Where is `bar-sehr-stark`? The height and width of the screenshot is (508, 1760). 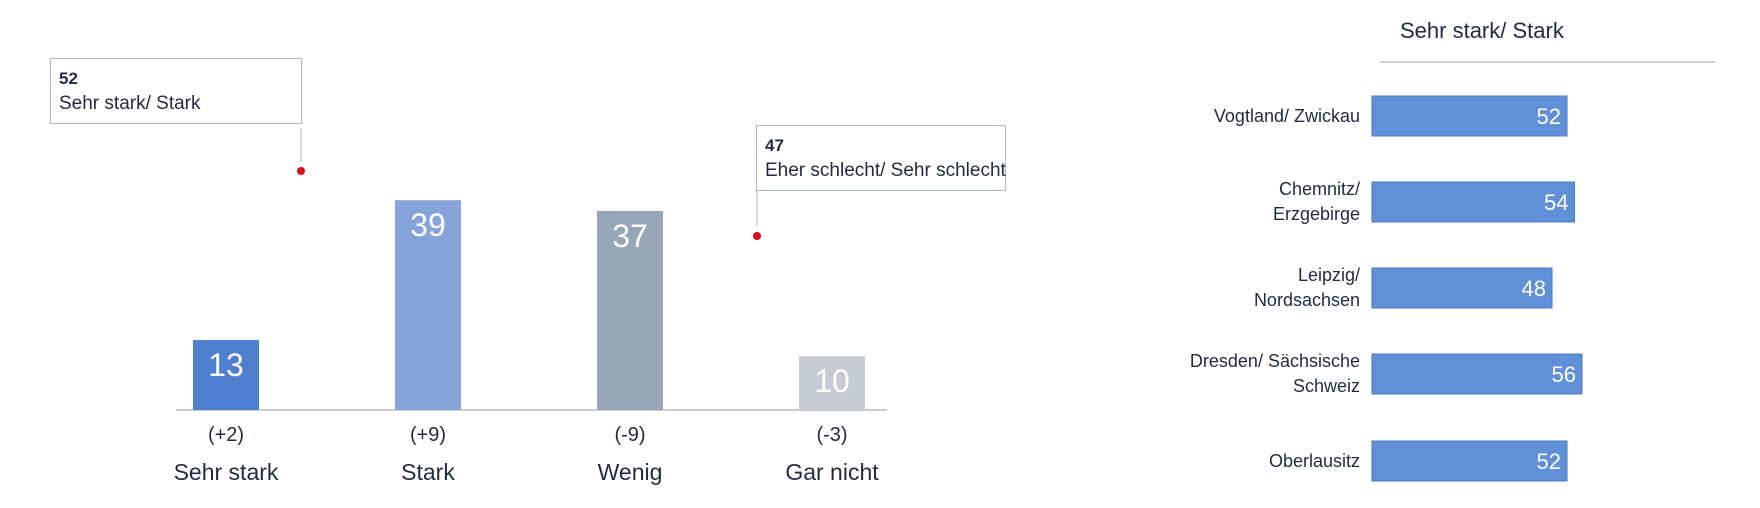 bar-sehr-stark is located at coordinates (226, 375).